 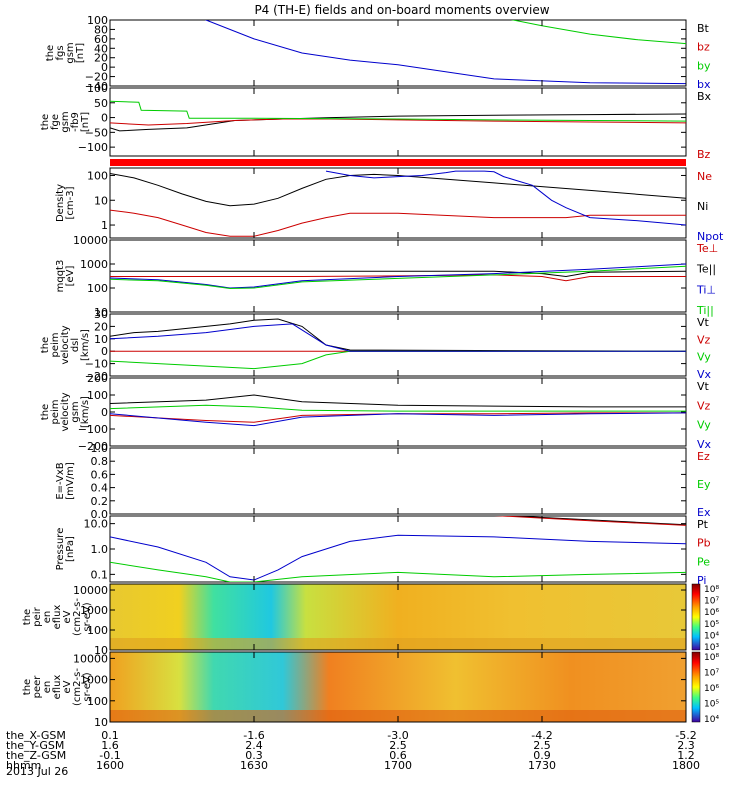 What do you see at coordinates (254, 765) in the screenshot?
I see `time-axis-value: 1630` at bounding box center [254, 765].